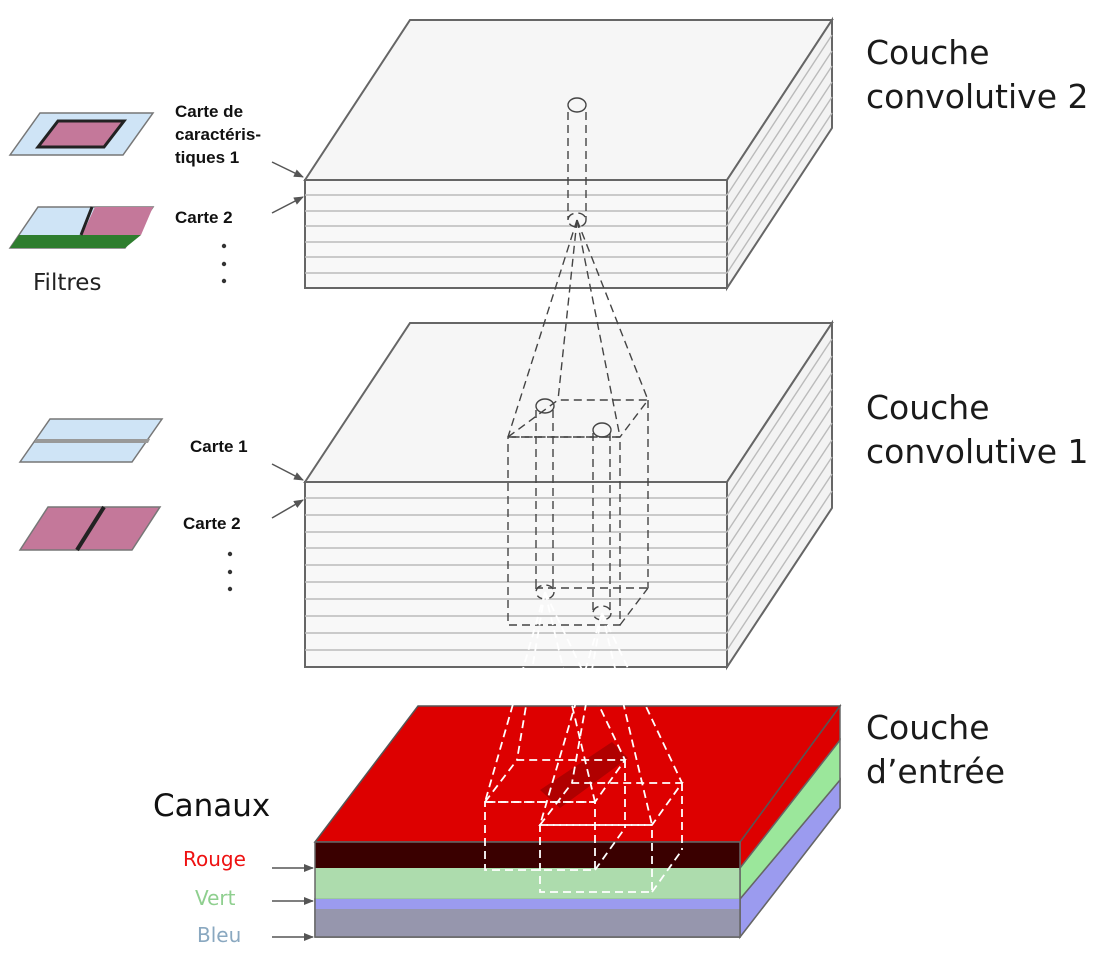 The height and width of the screenshot is (955, 1115). What do you see at coordinates (577, 361) in the screenshot?
I see `receptive-field-conv1-to-conv2` at bounding box center [577, 361].